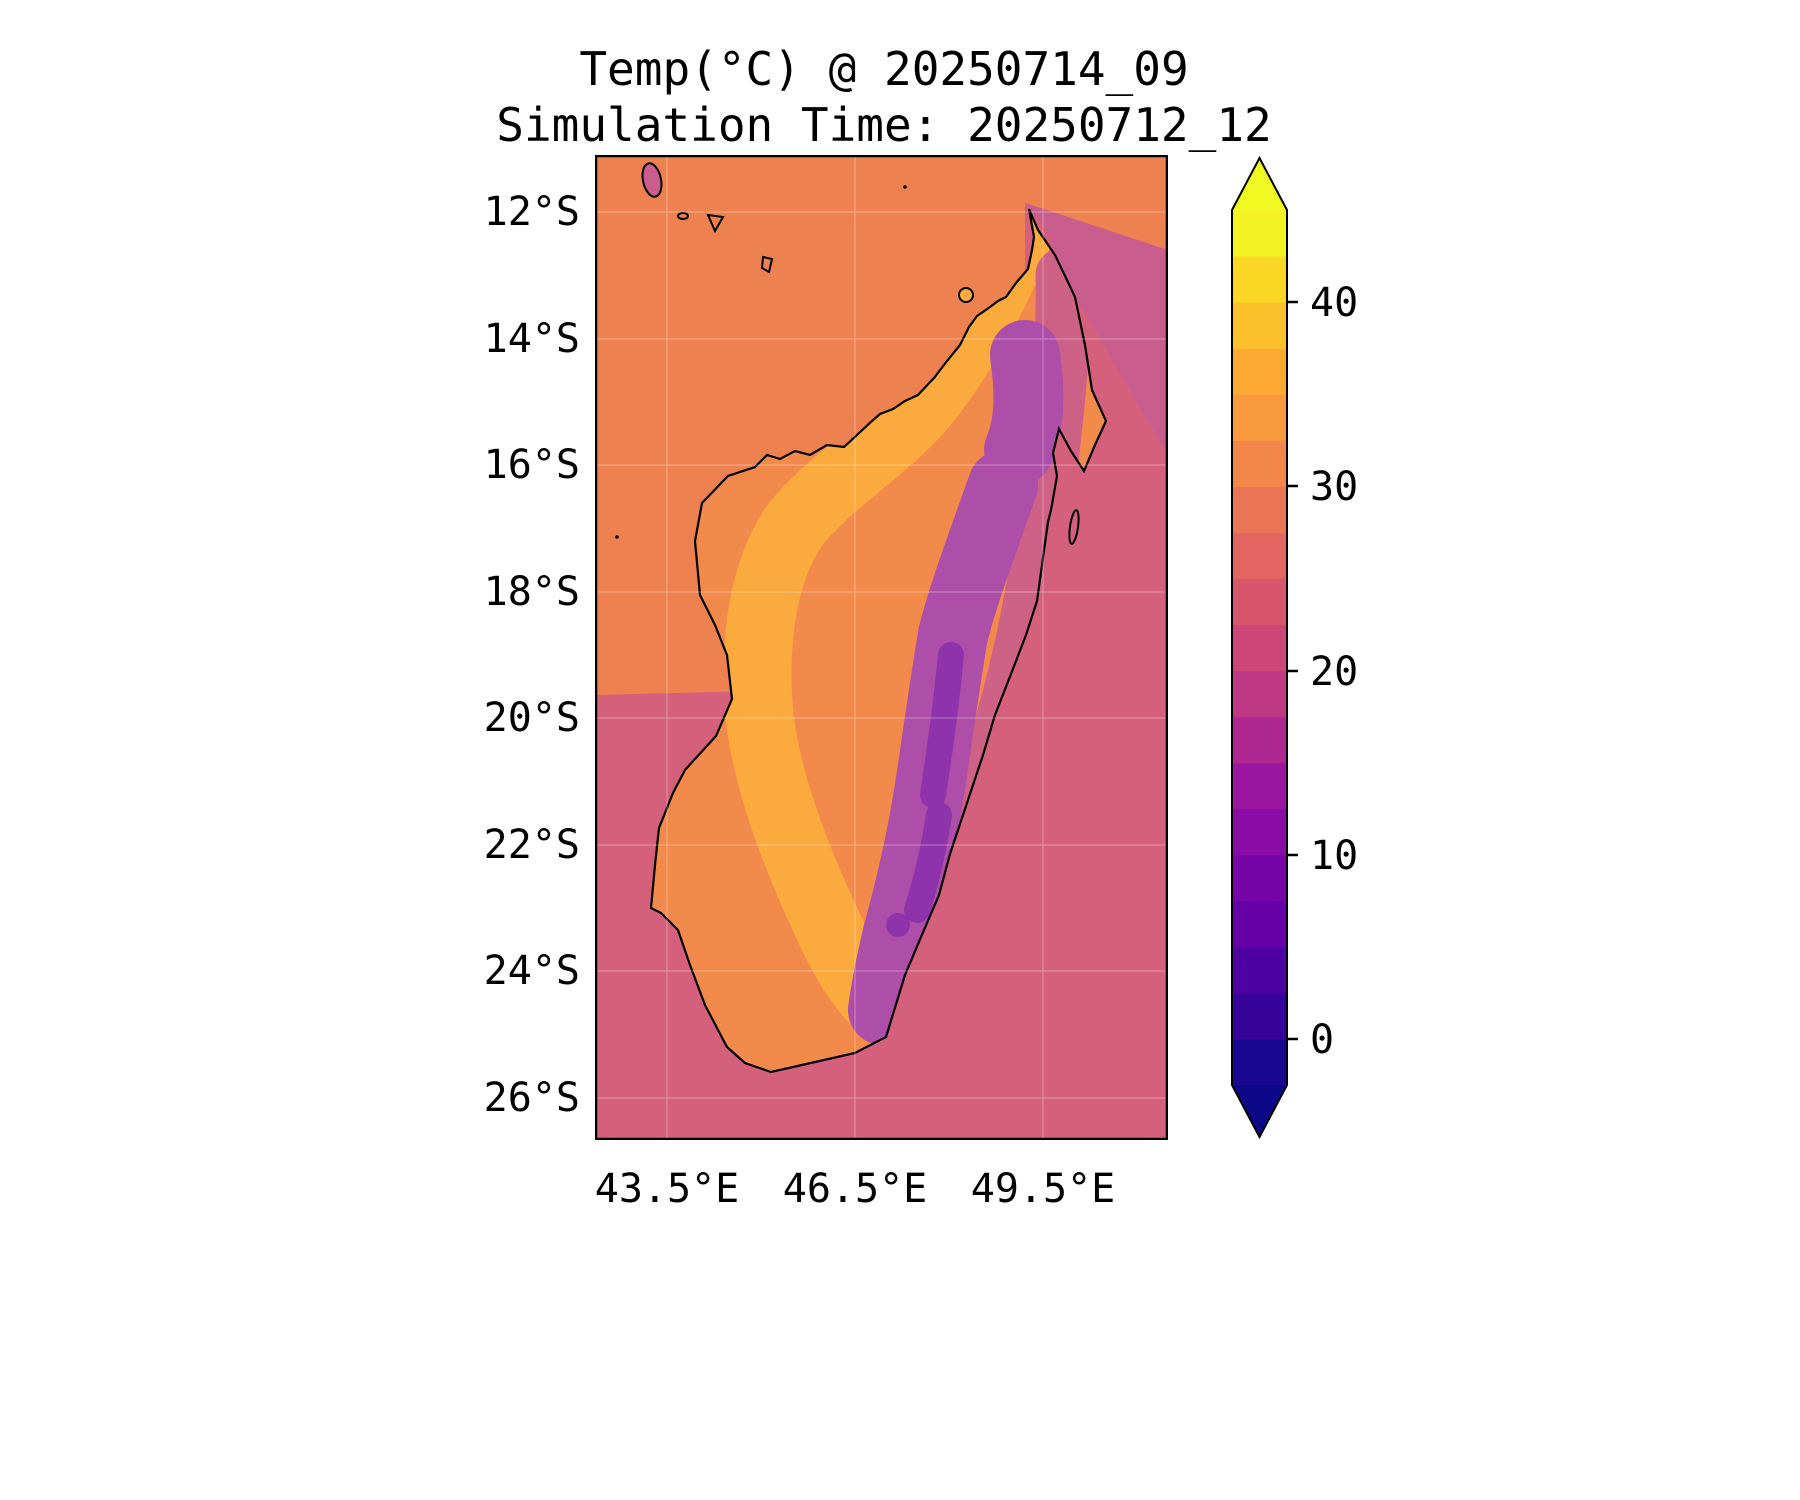 This screenshot has height=1500, width=1800. I want to click on colorbar-tick-0: 0, so click(1322, 1040).